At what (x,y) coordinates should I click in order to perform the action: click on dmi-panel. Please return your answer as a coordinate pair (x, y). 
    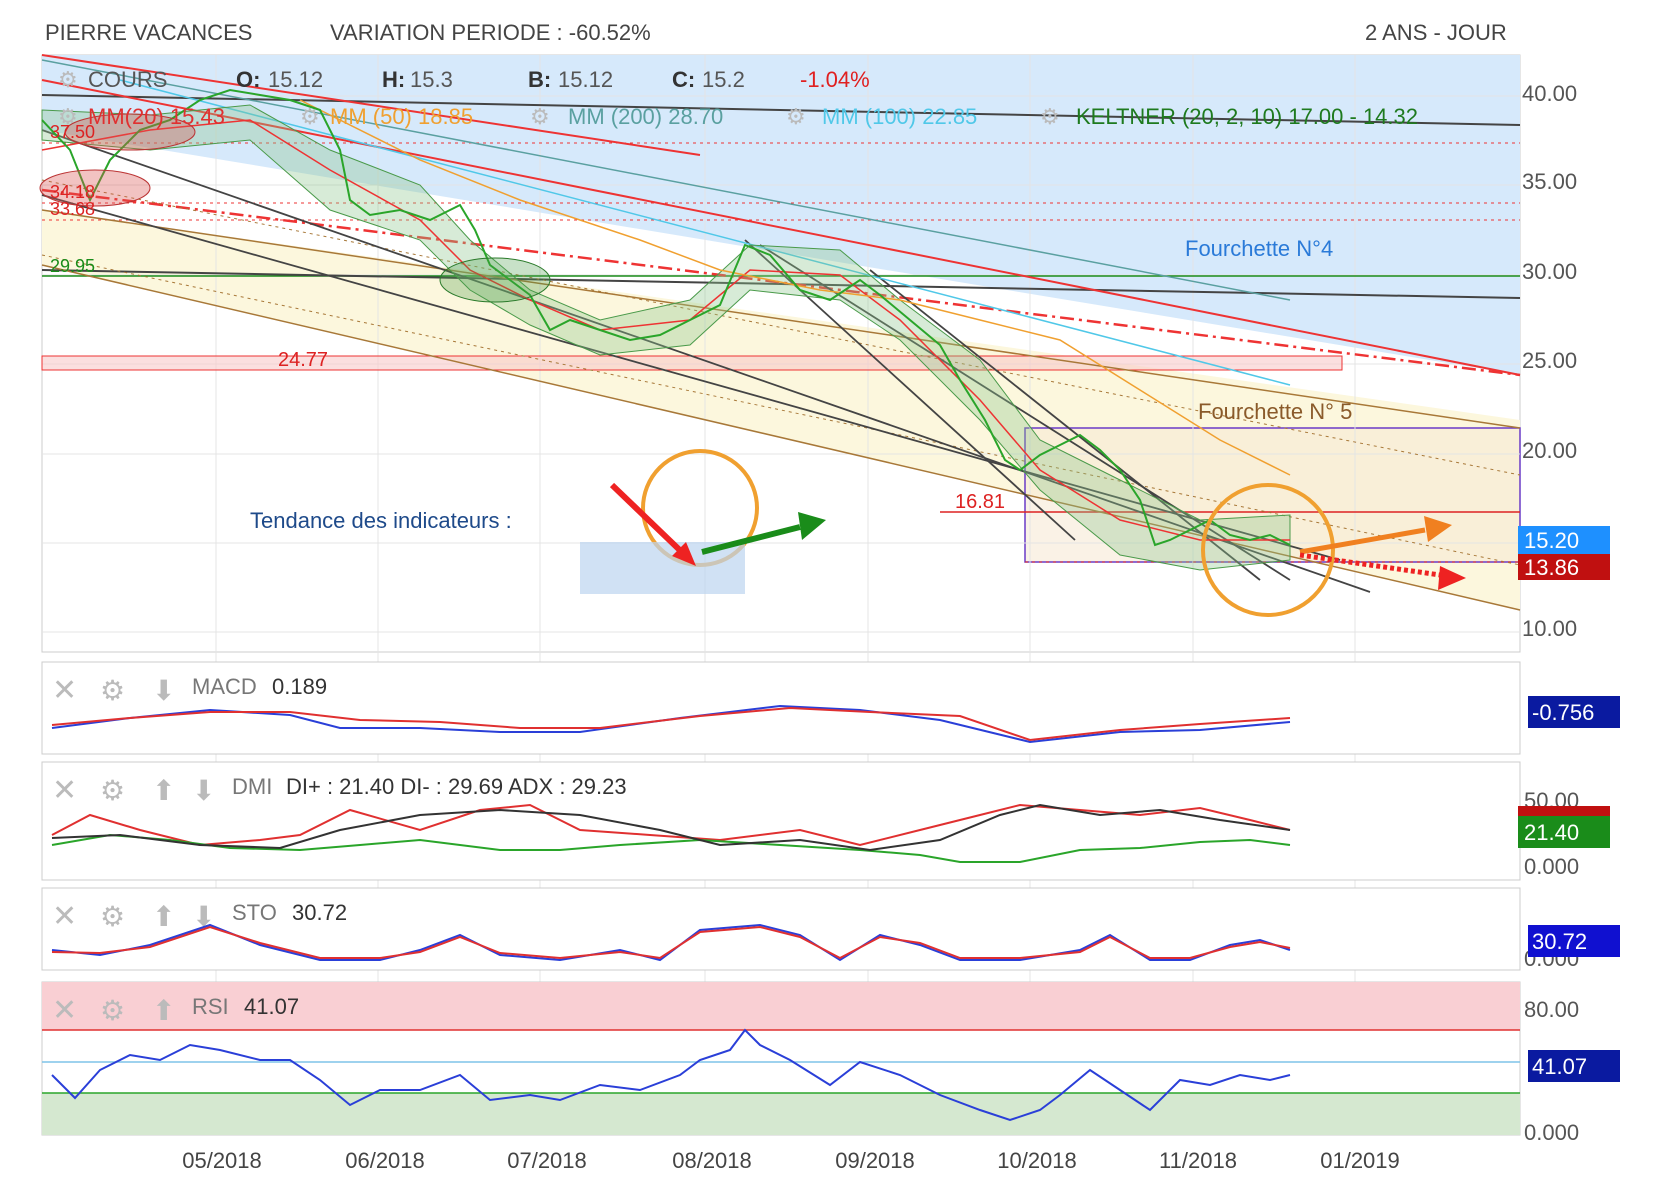
    Looking at the image, I should click on (781, 821).